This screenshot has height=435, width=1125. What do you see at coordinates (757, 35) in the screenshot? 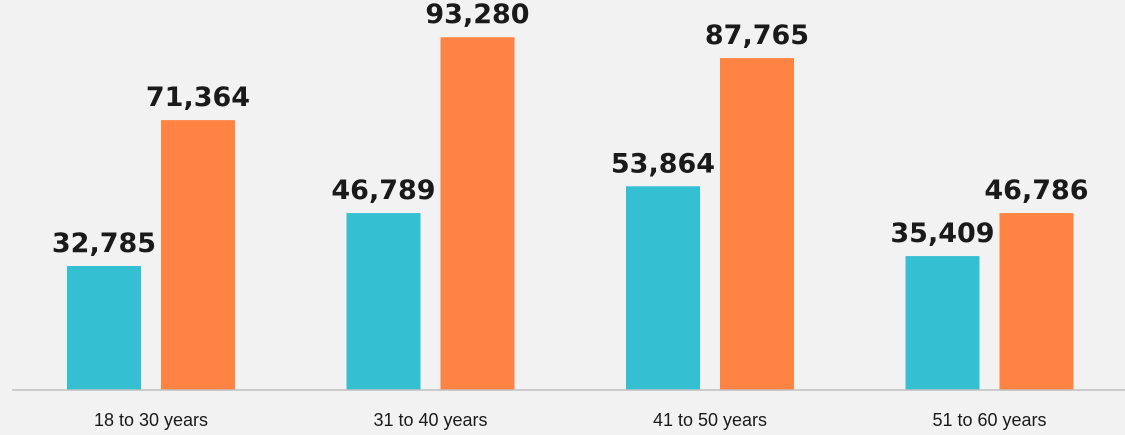
I see `data-label-series-2-3: 87,765` at bounding box center [757, 35].